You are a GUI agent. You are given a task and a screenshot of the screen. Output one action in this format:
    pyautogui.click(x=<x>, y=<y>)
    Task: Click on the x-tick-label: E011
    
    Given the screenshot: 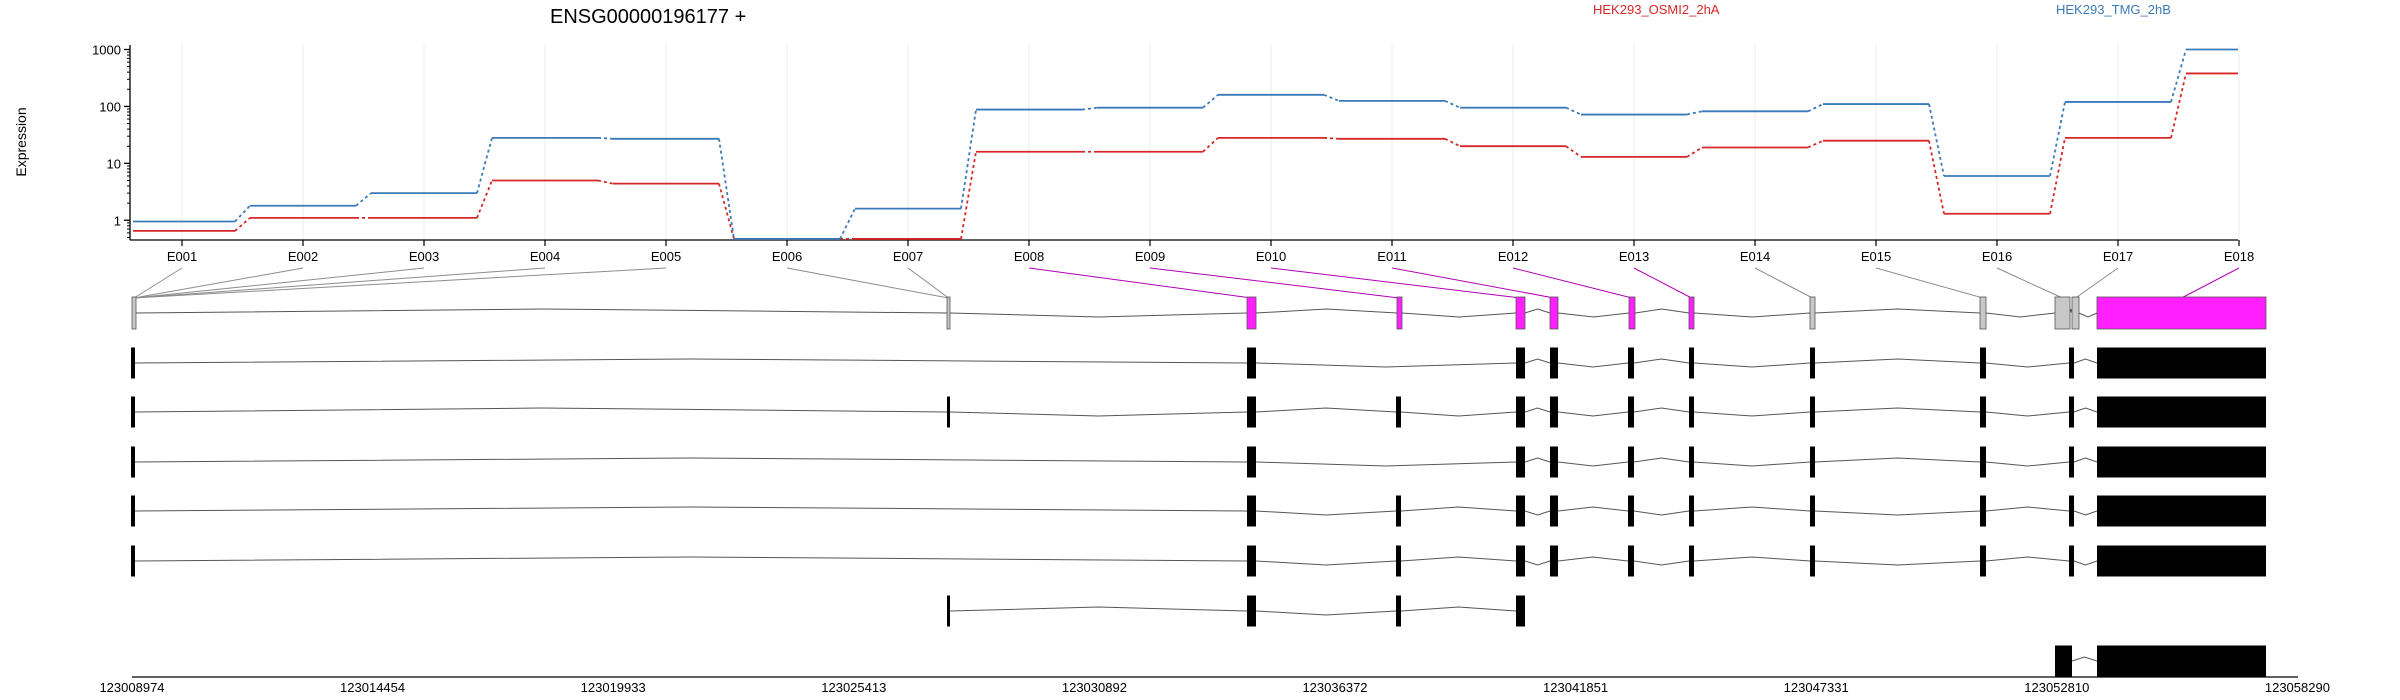 What is the action you would take?
    pyautogui.click(x=1391, y=256)
    